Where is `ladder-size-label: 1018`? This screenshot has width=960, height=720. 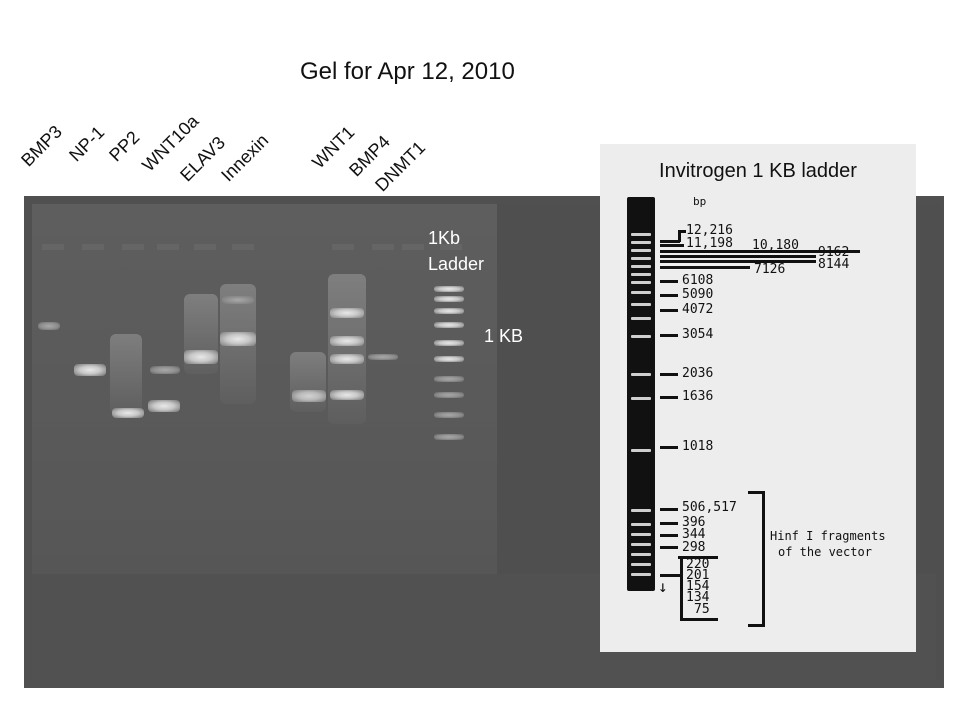 ladder-size-label: 1018 is located at coordinates (698, 446).